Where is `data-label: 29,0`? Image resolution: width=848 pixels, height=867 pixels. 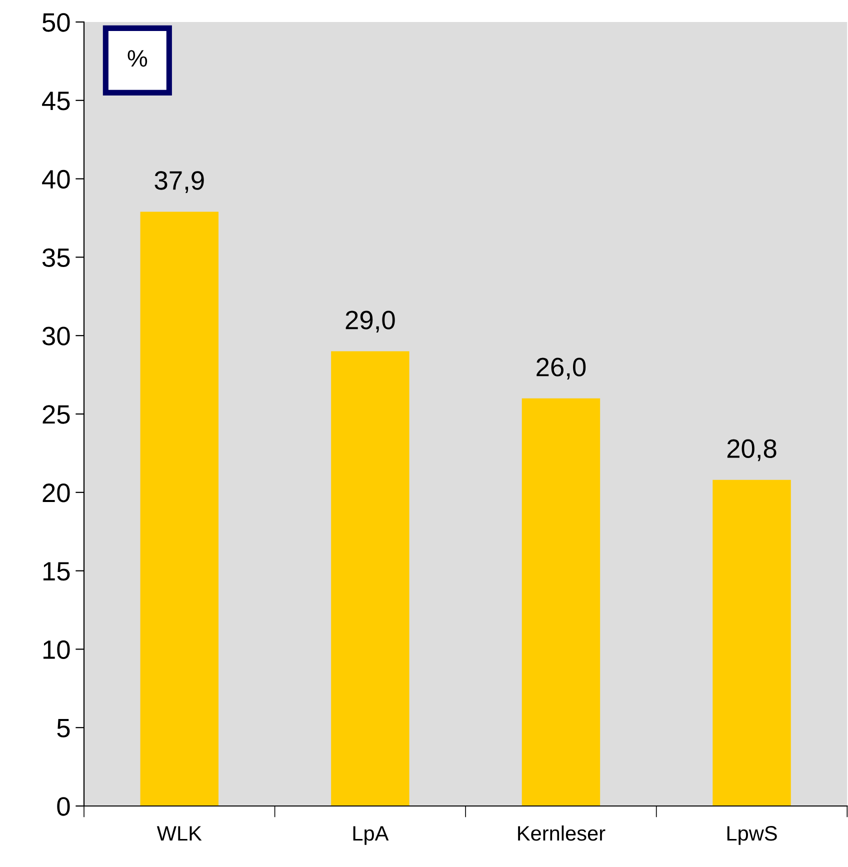 data-label: 29,0 is located at coordinates (370, 321).